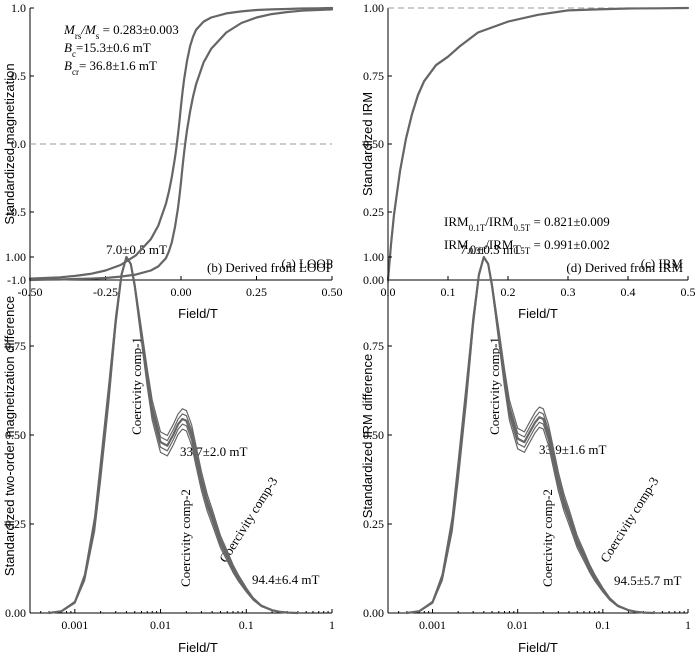  I want to click on panel-a-ylabel: Standardized magnetization, so click(9, 143).